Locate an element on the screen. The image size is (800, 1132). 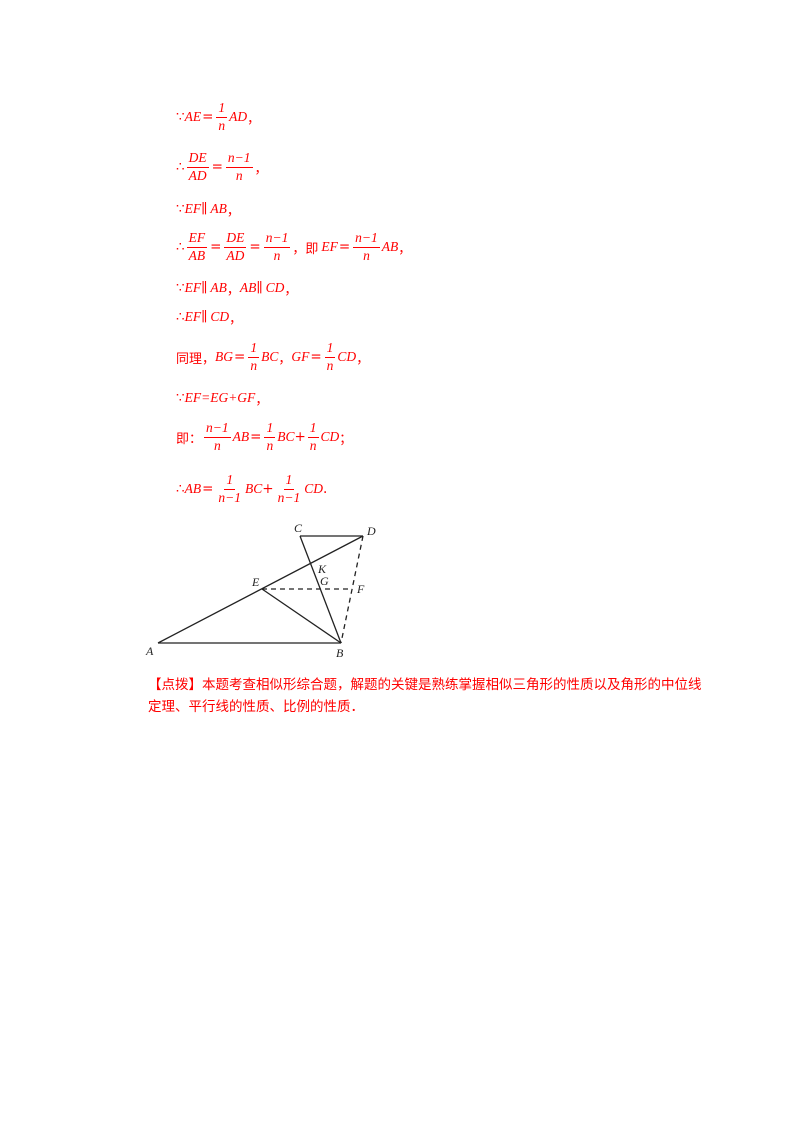
step-7: 同理， BG = 1 n BC ， GF = 1 n CD ， is located at coordinates (273, 356).